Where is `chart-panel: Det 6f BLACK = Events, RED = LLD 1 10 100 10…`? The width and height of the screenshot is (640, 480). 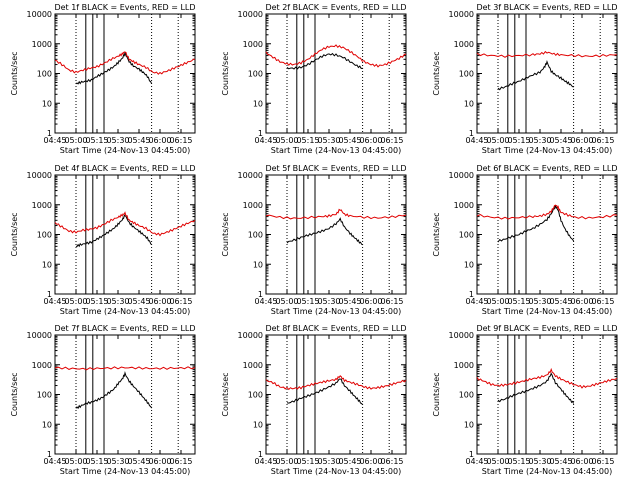
chart-panel: Det 6f BLACK = Events, RED = LLD 1 10 100 10… is located at coordinates (525, 240).